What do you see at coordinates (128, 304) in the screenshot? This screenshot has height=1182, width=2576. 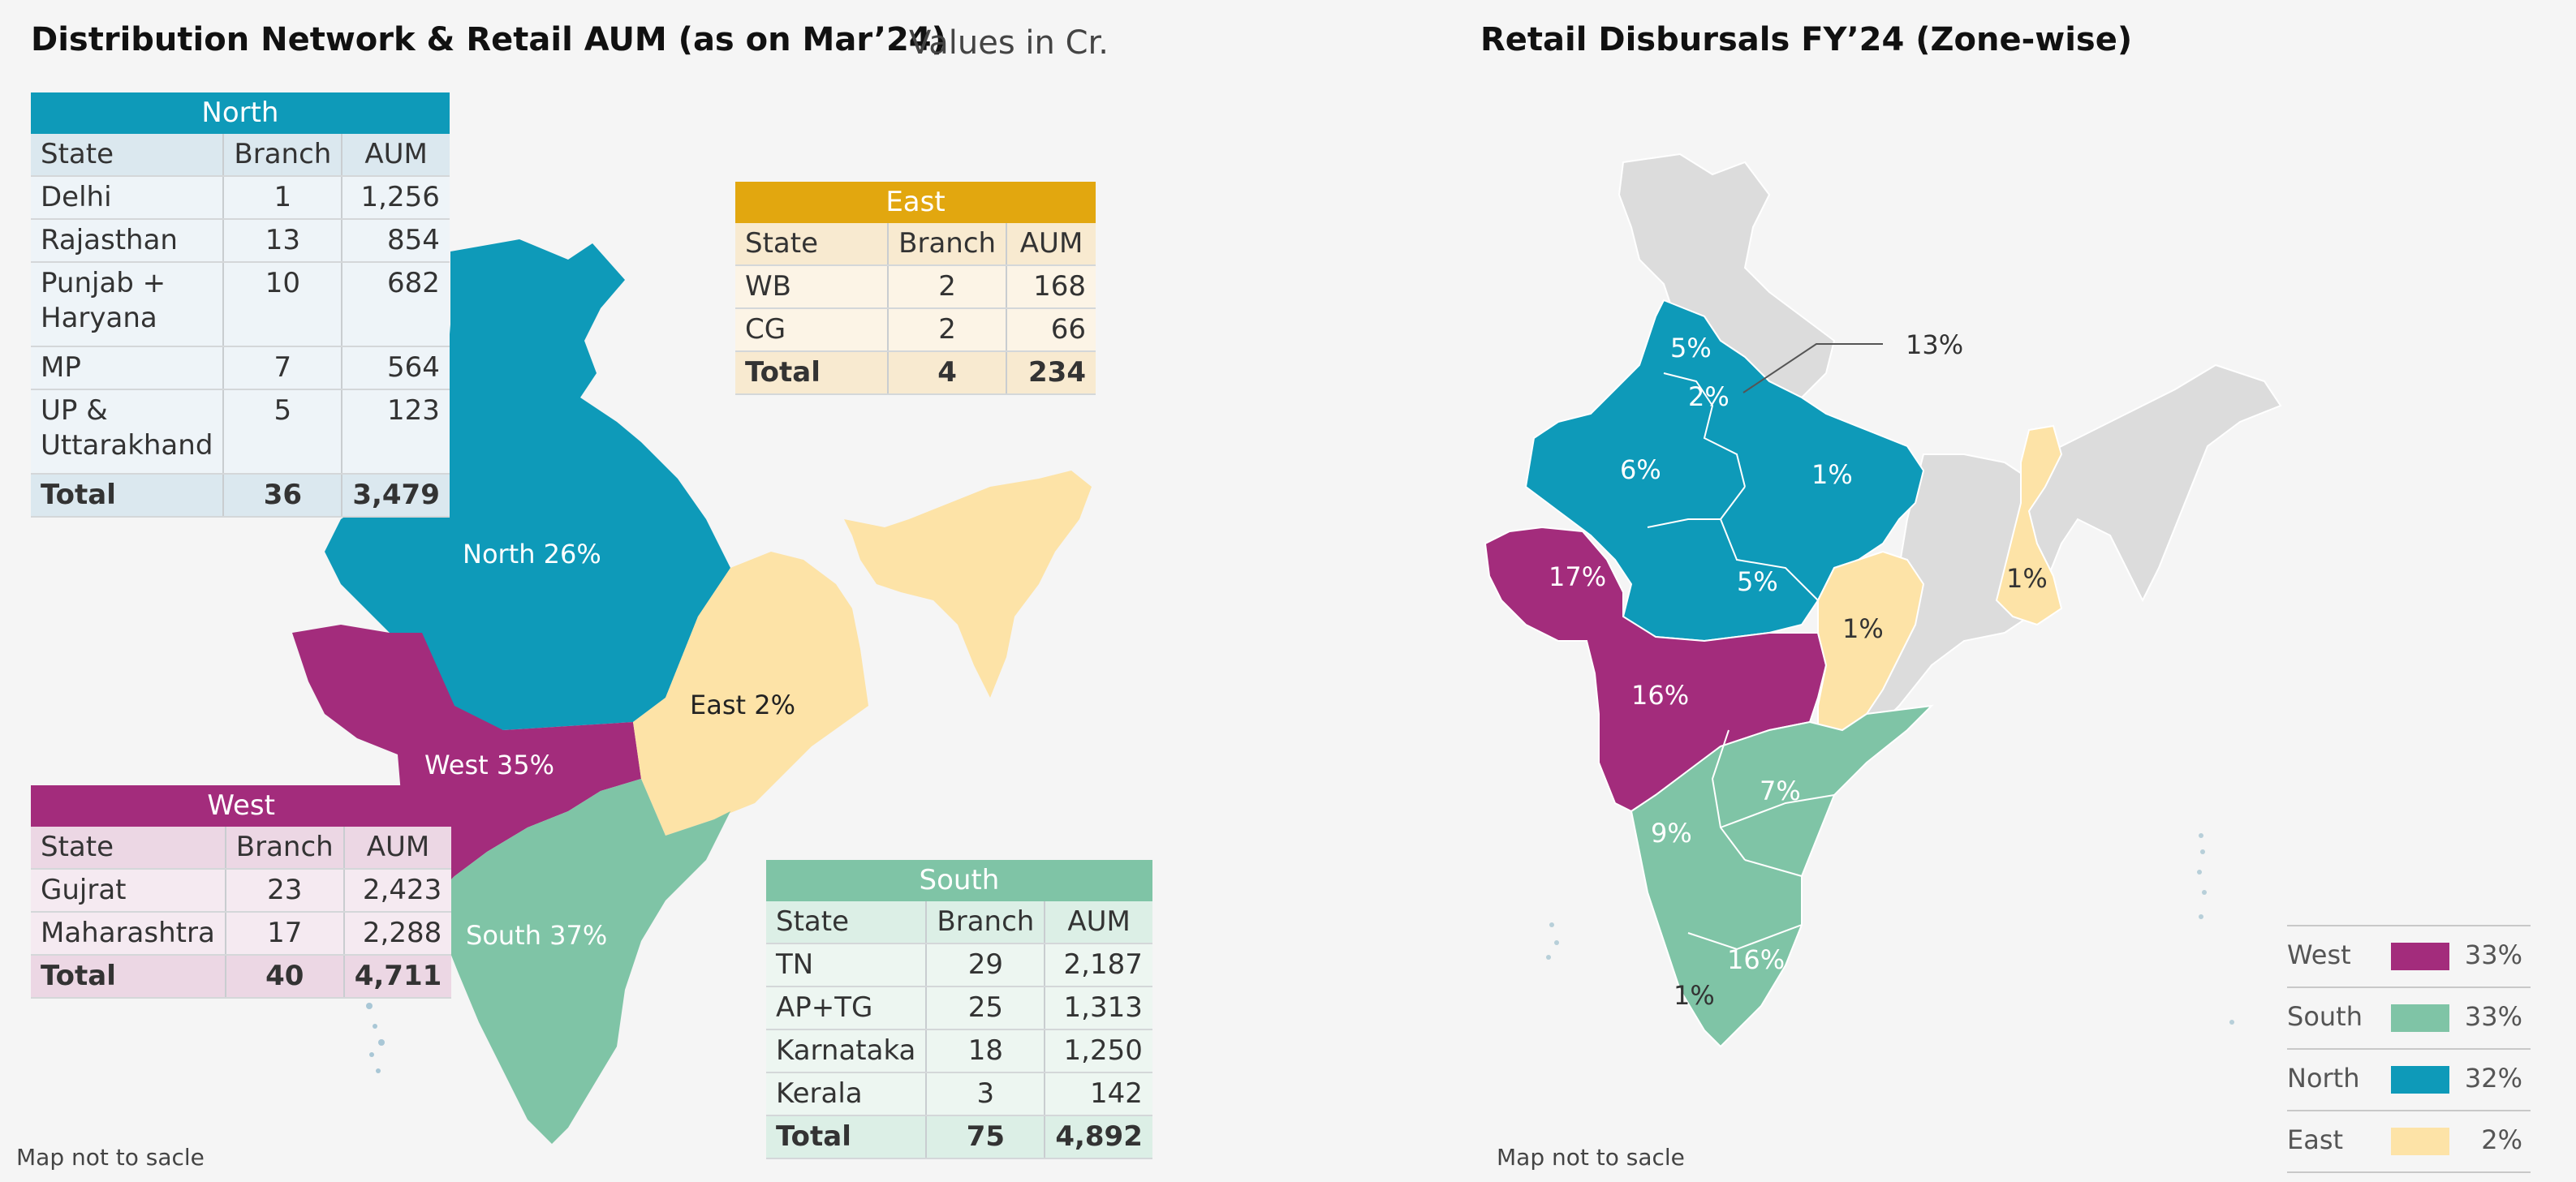 I see `table-row-state: Punjab + Haryana` at bounding box center [128, 304].